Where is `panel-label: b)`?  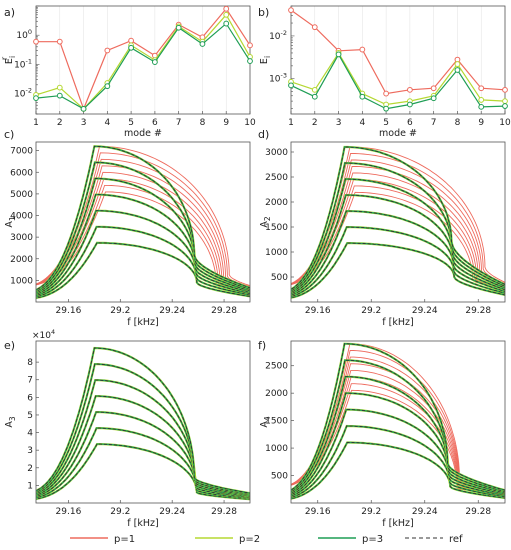
panel-label: b) is located at coordinates (263, 12).